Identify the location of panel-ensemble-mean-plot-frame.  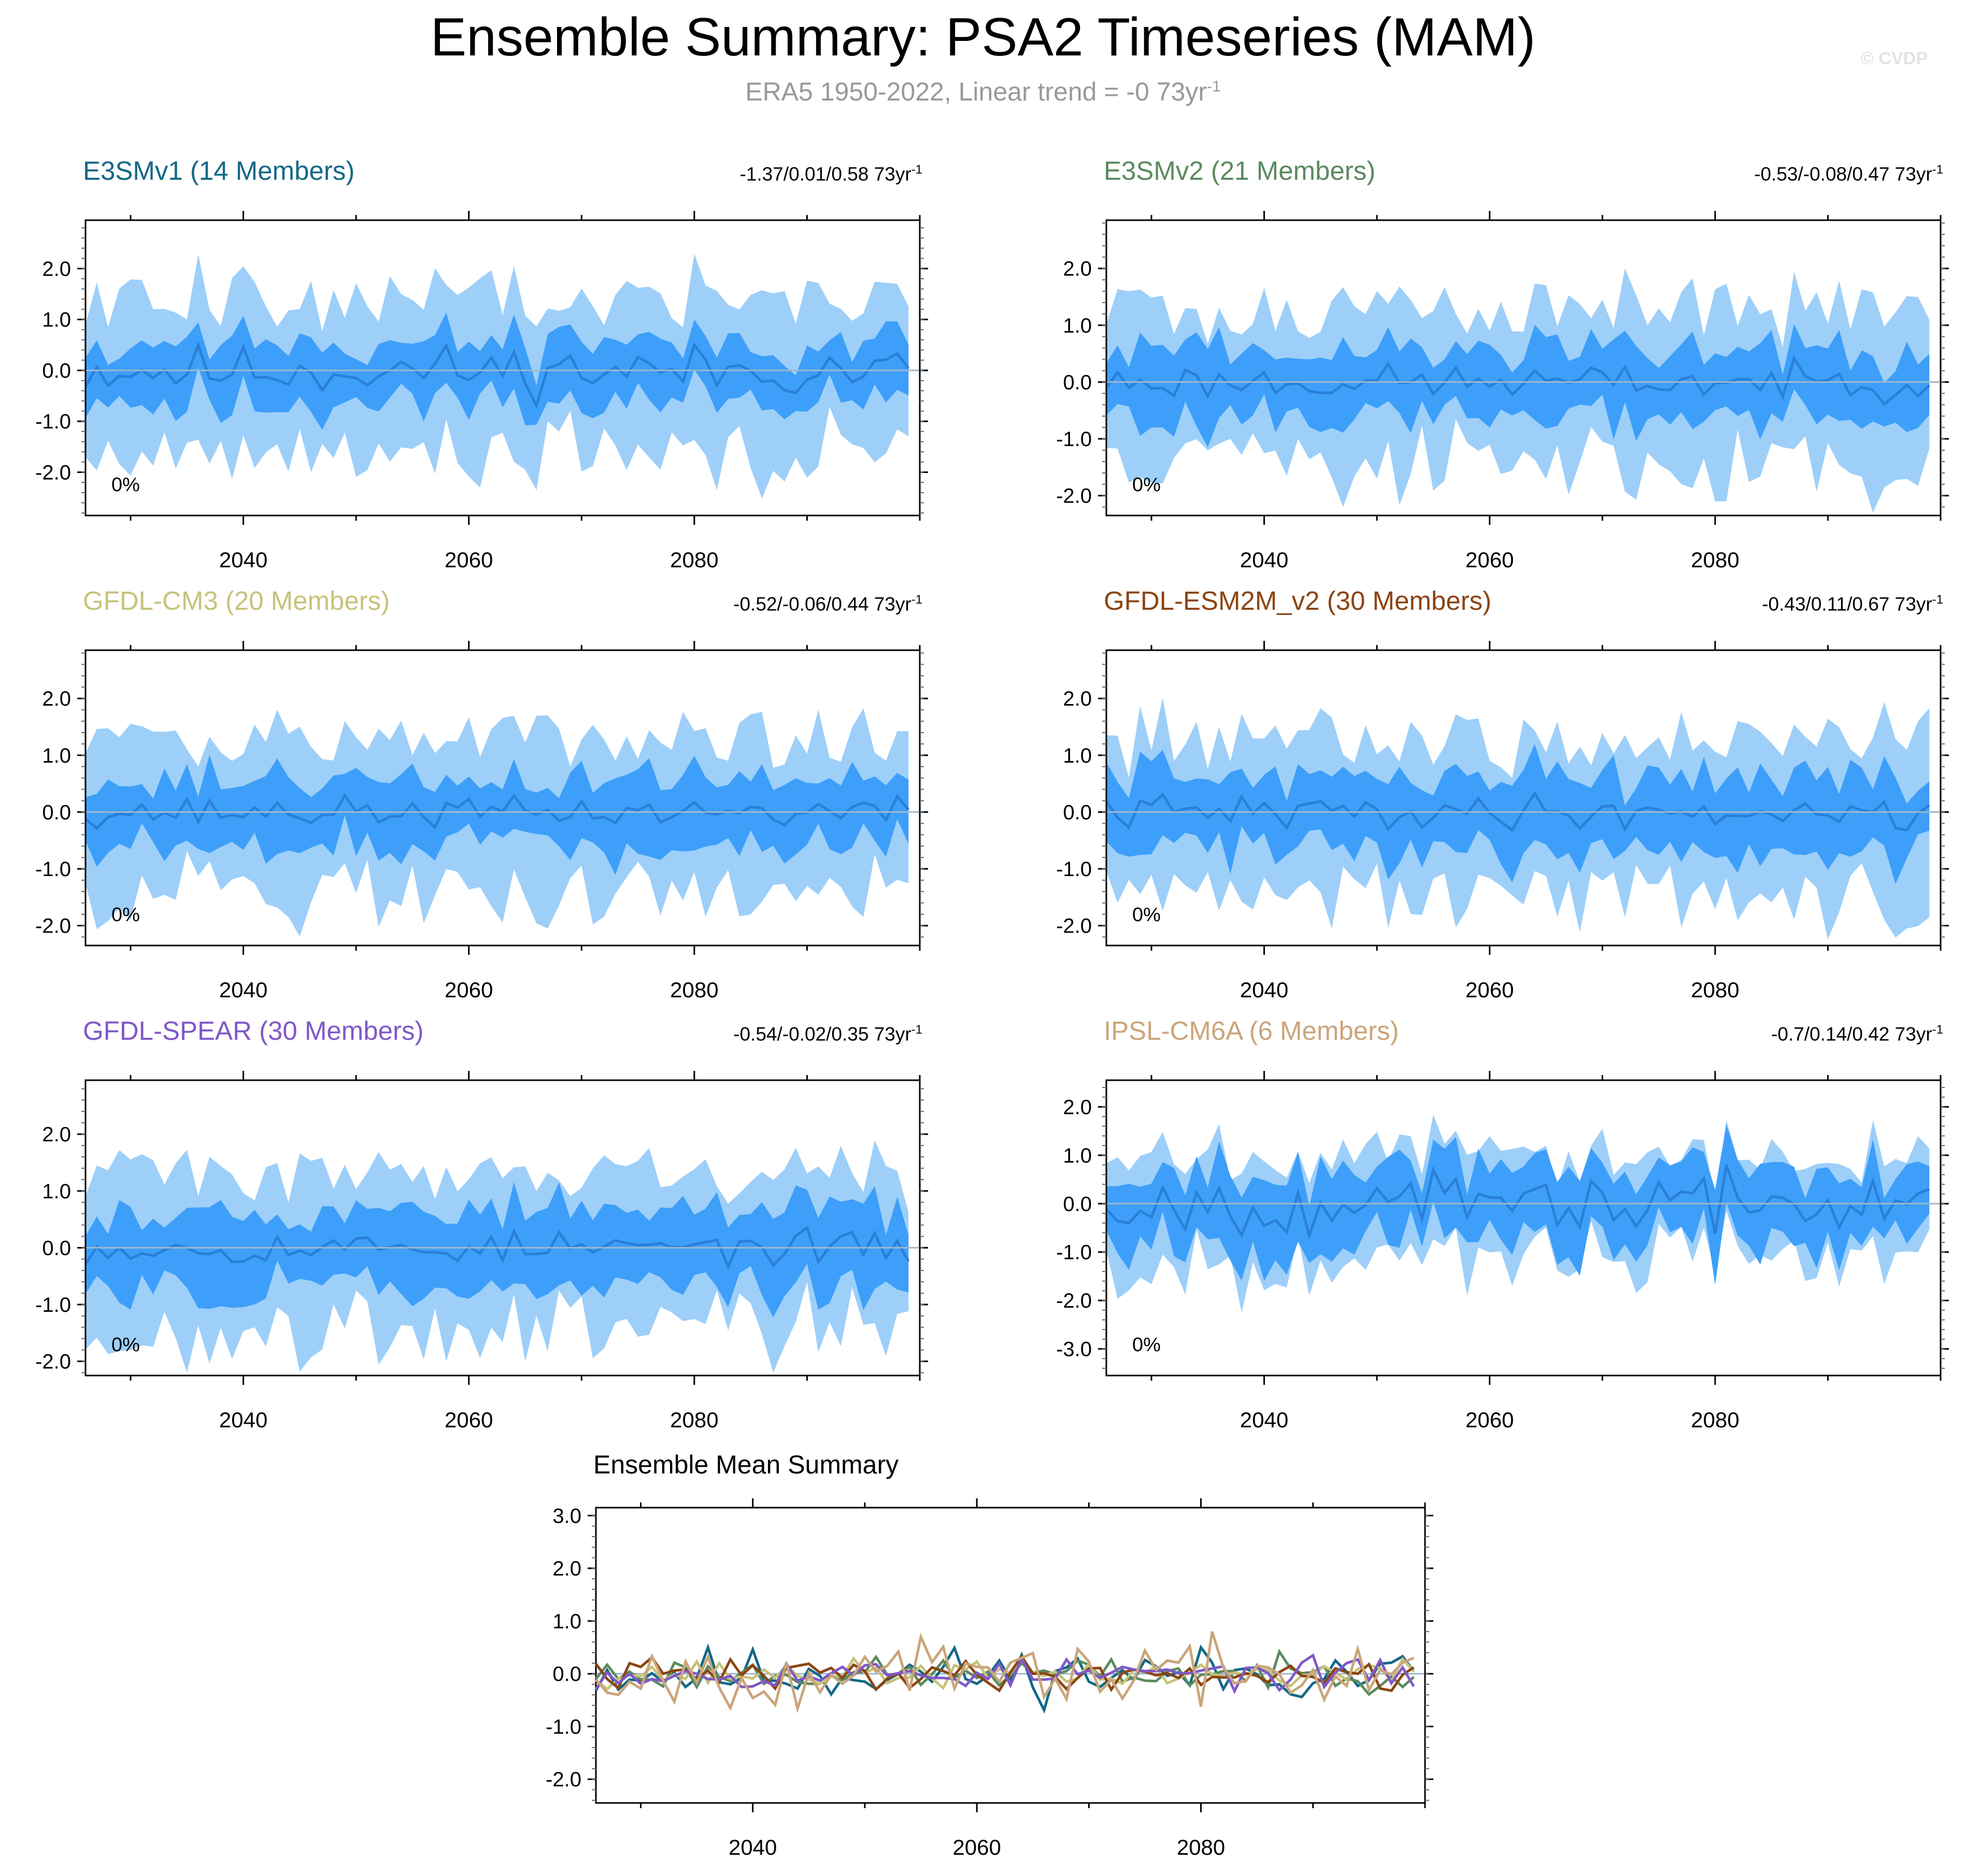
(1010, 1655).